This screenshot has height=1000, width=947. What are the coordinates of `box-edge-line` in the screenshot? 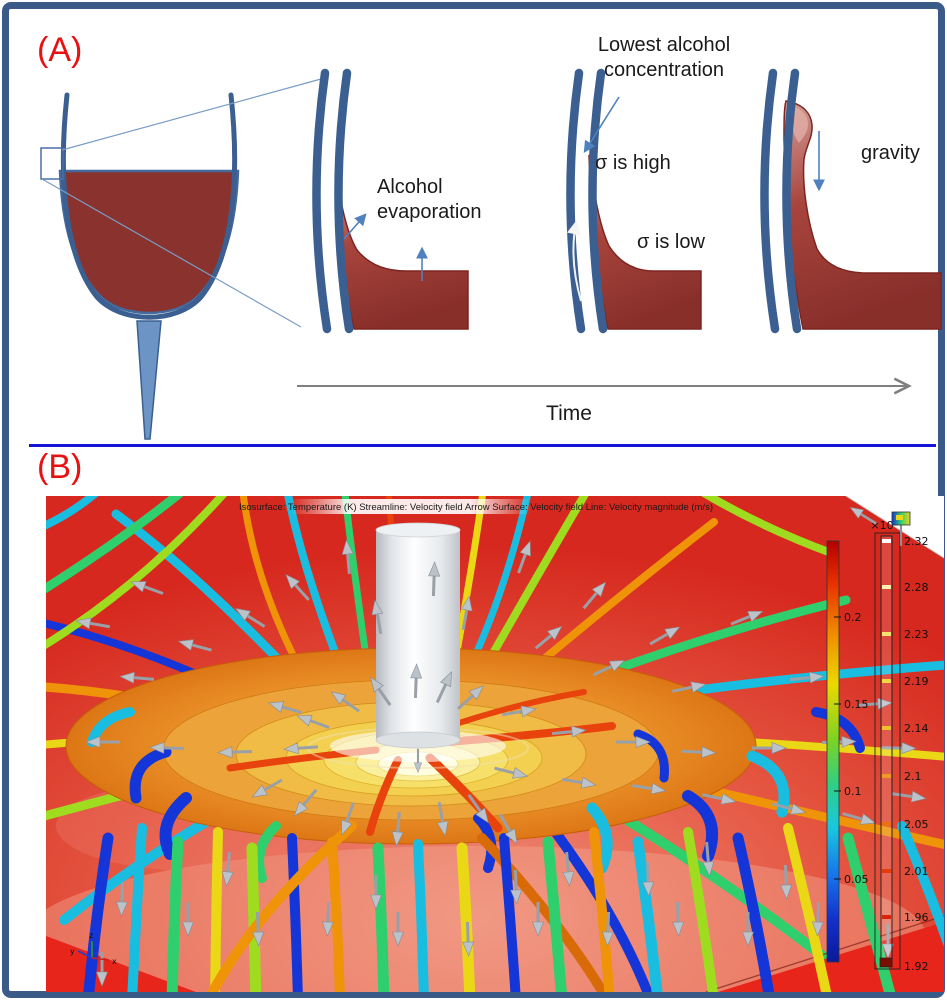 It's located at (824, 953).